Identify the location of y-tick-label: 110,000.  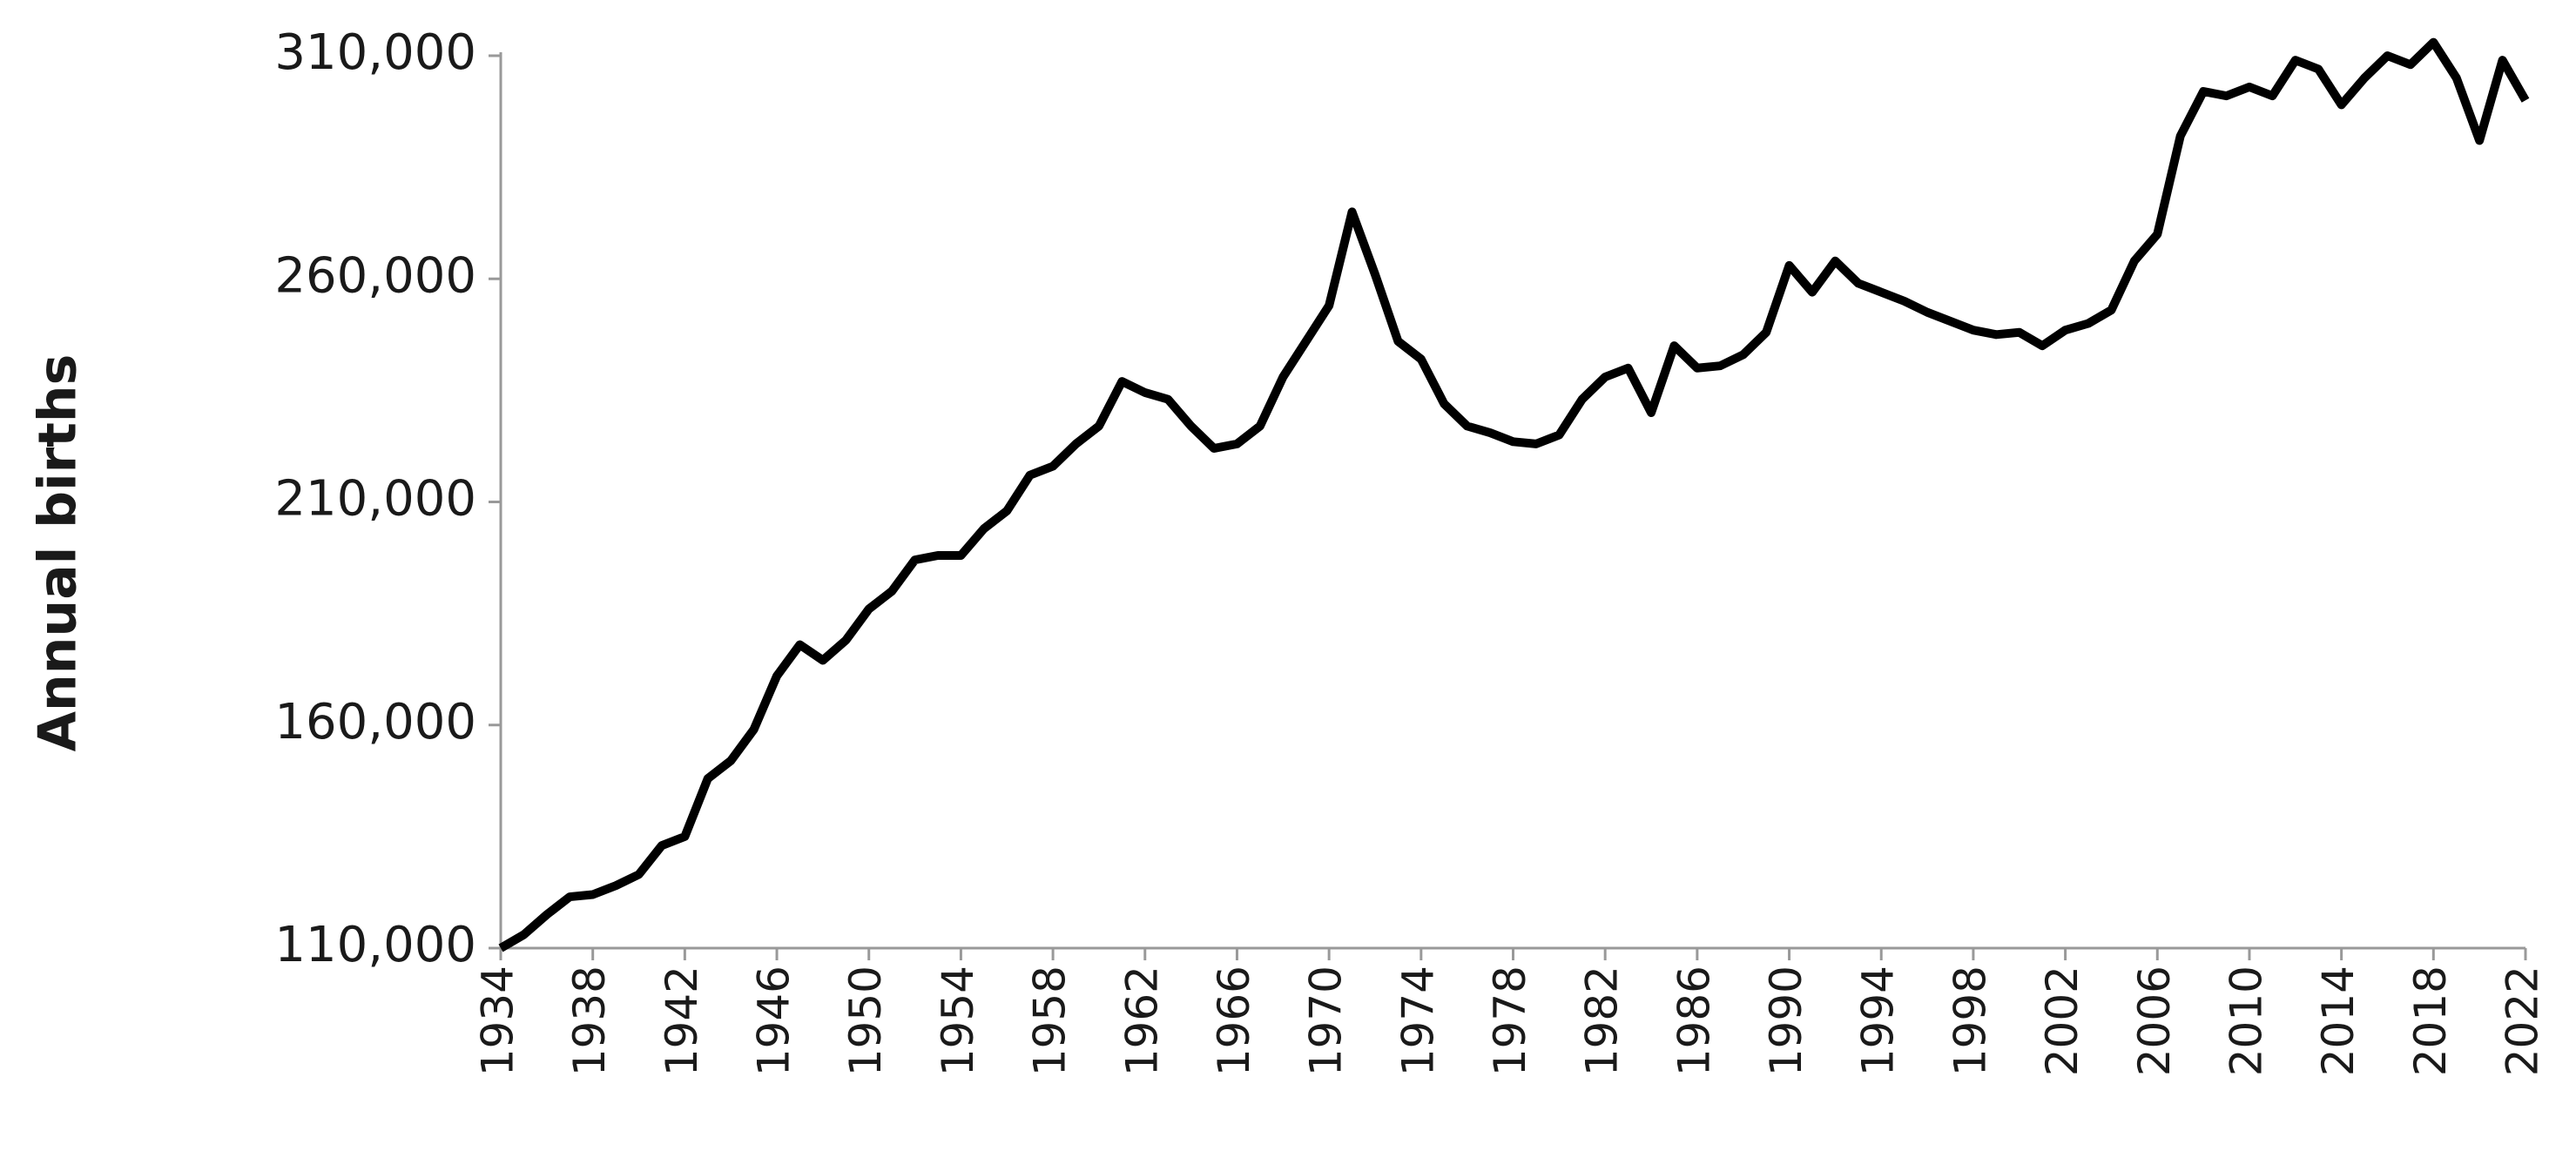
(375, 945).